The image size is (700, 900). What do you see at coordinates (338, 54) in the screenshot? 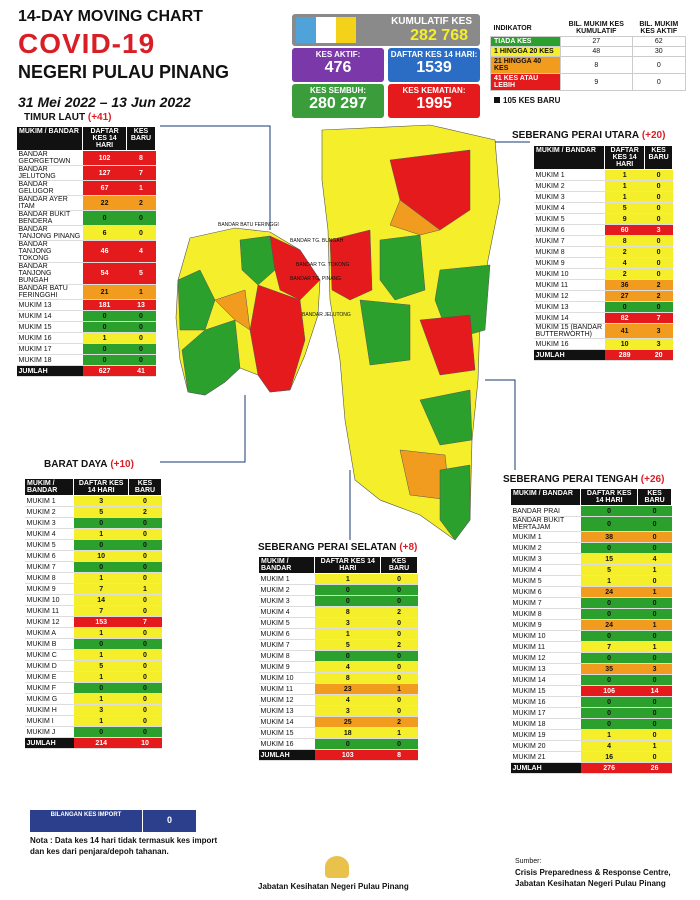
I see `kpi-aktif-label: KES AKTIF:` at bounding box center [338, 54].